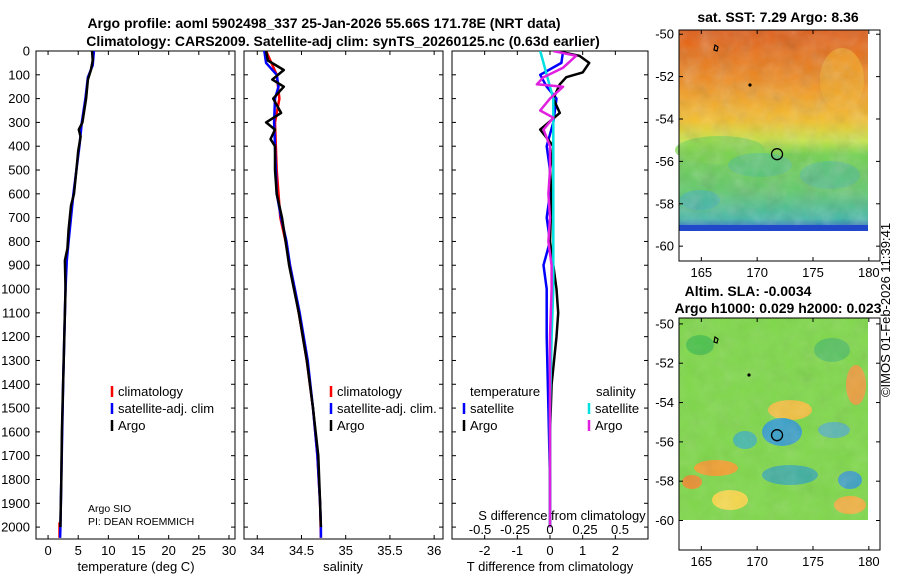  I want to click on depth-tick-label: 800, so click(19, 241).